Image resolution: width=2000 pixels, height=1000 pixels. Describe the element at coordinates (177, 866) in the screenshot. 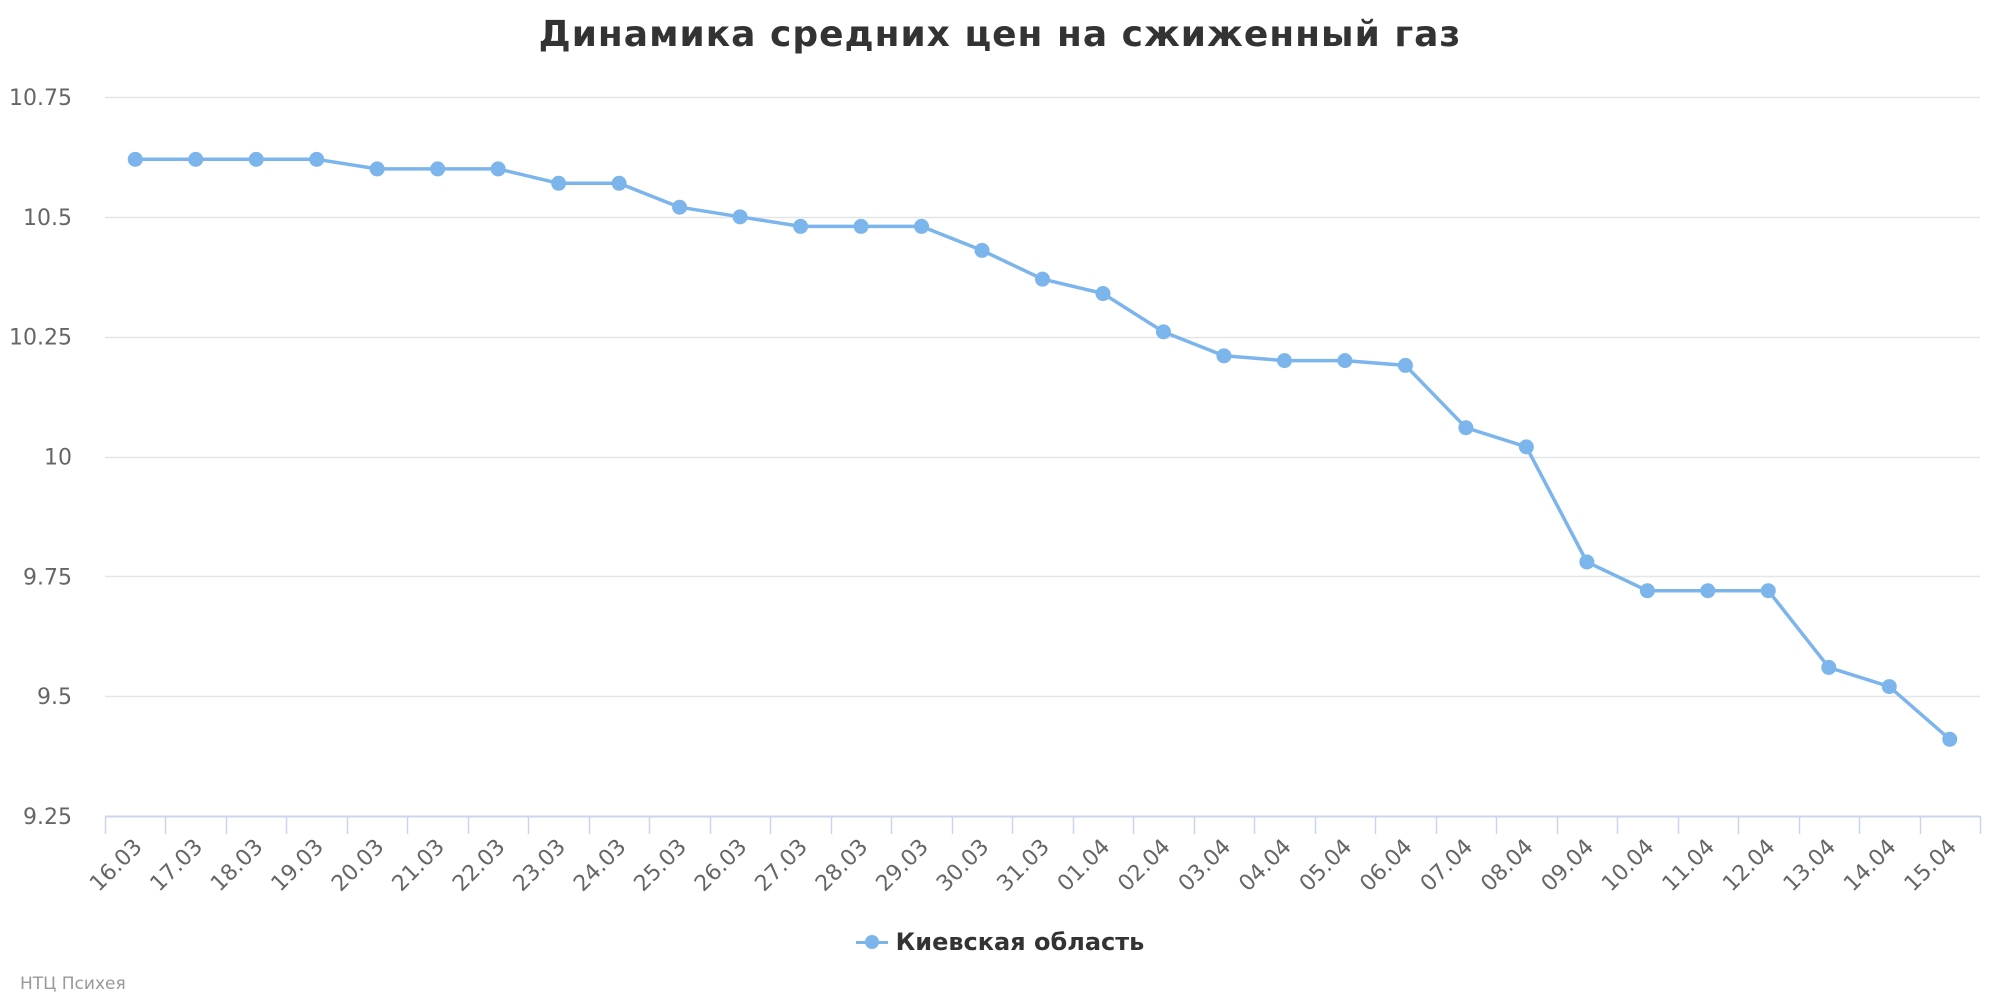

I see `x-tick-label: 17.03` at that location.